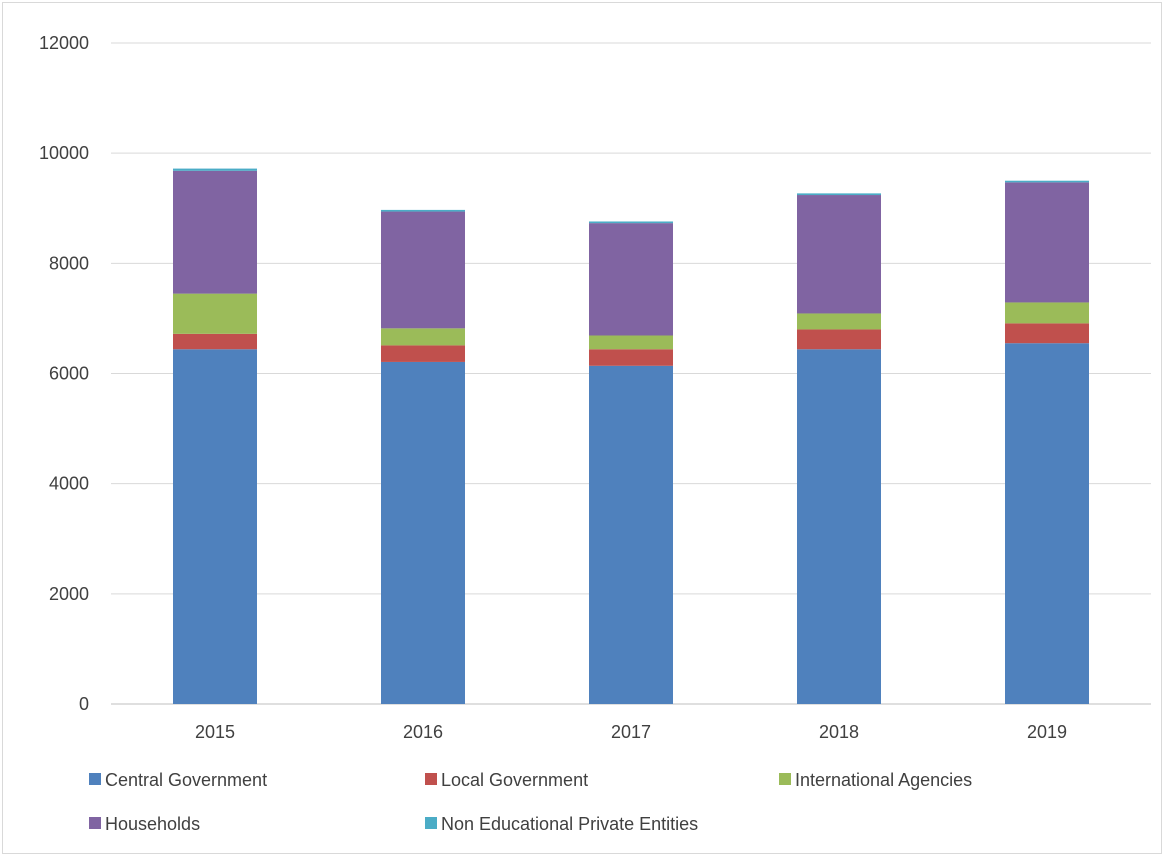 Image resolution: width=1168 pixels, height=860 pixels. I want to click on bar-segment-international-agencies-2015, so click(215, 313).